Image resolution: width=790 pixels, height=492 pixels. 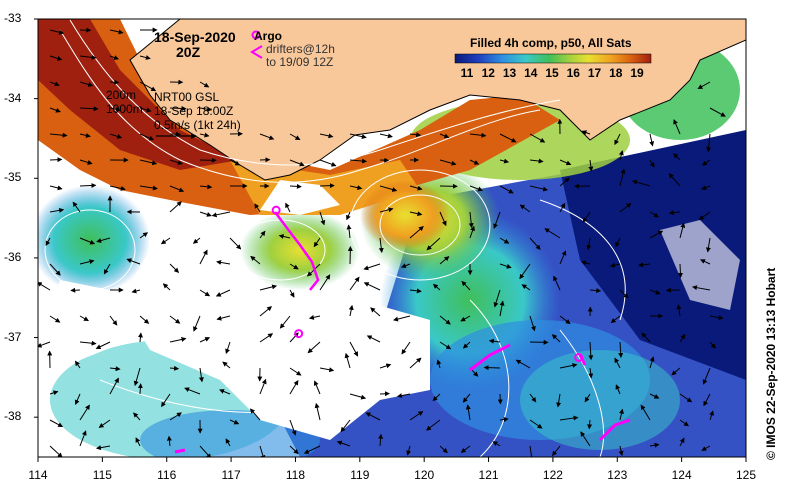 I want to click on x-tick-label: 124, so click(x=681, y=475).